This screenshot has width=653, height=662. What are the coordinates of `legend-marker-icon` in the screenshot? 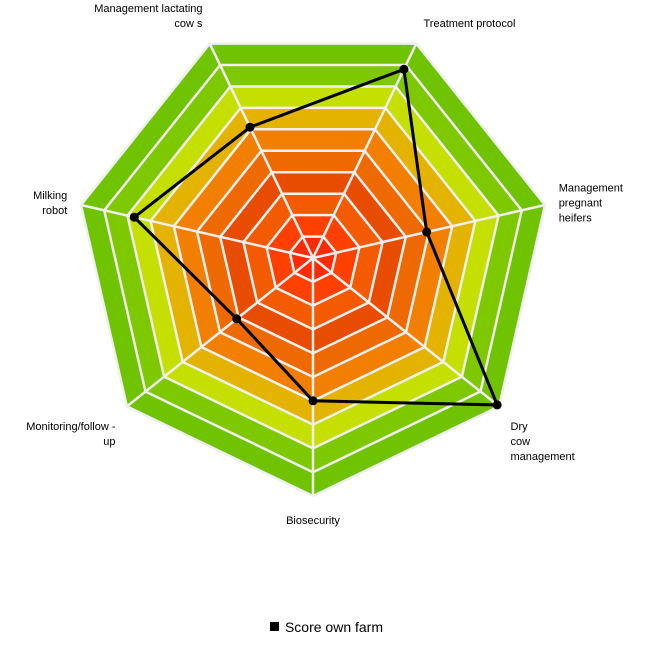 It's located at (274, 626).